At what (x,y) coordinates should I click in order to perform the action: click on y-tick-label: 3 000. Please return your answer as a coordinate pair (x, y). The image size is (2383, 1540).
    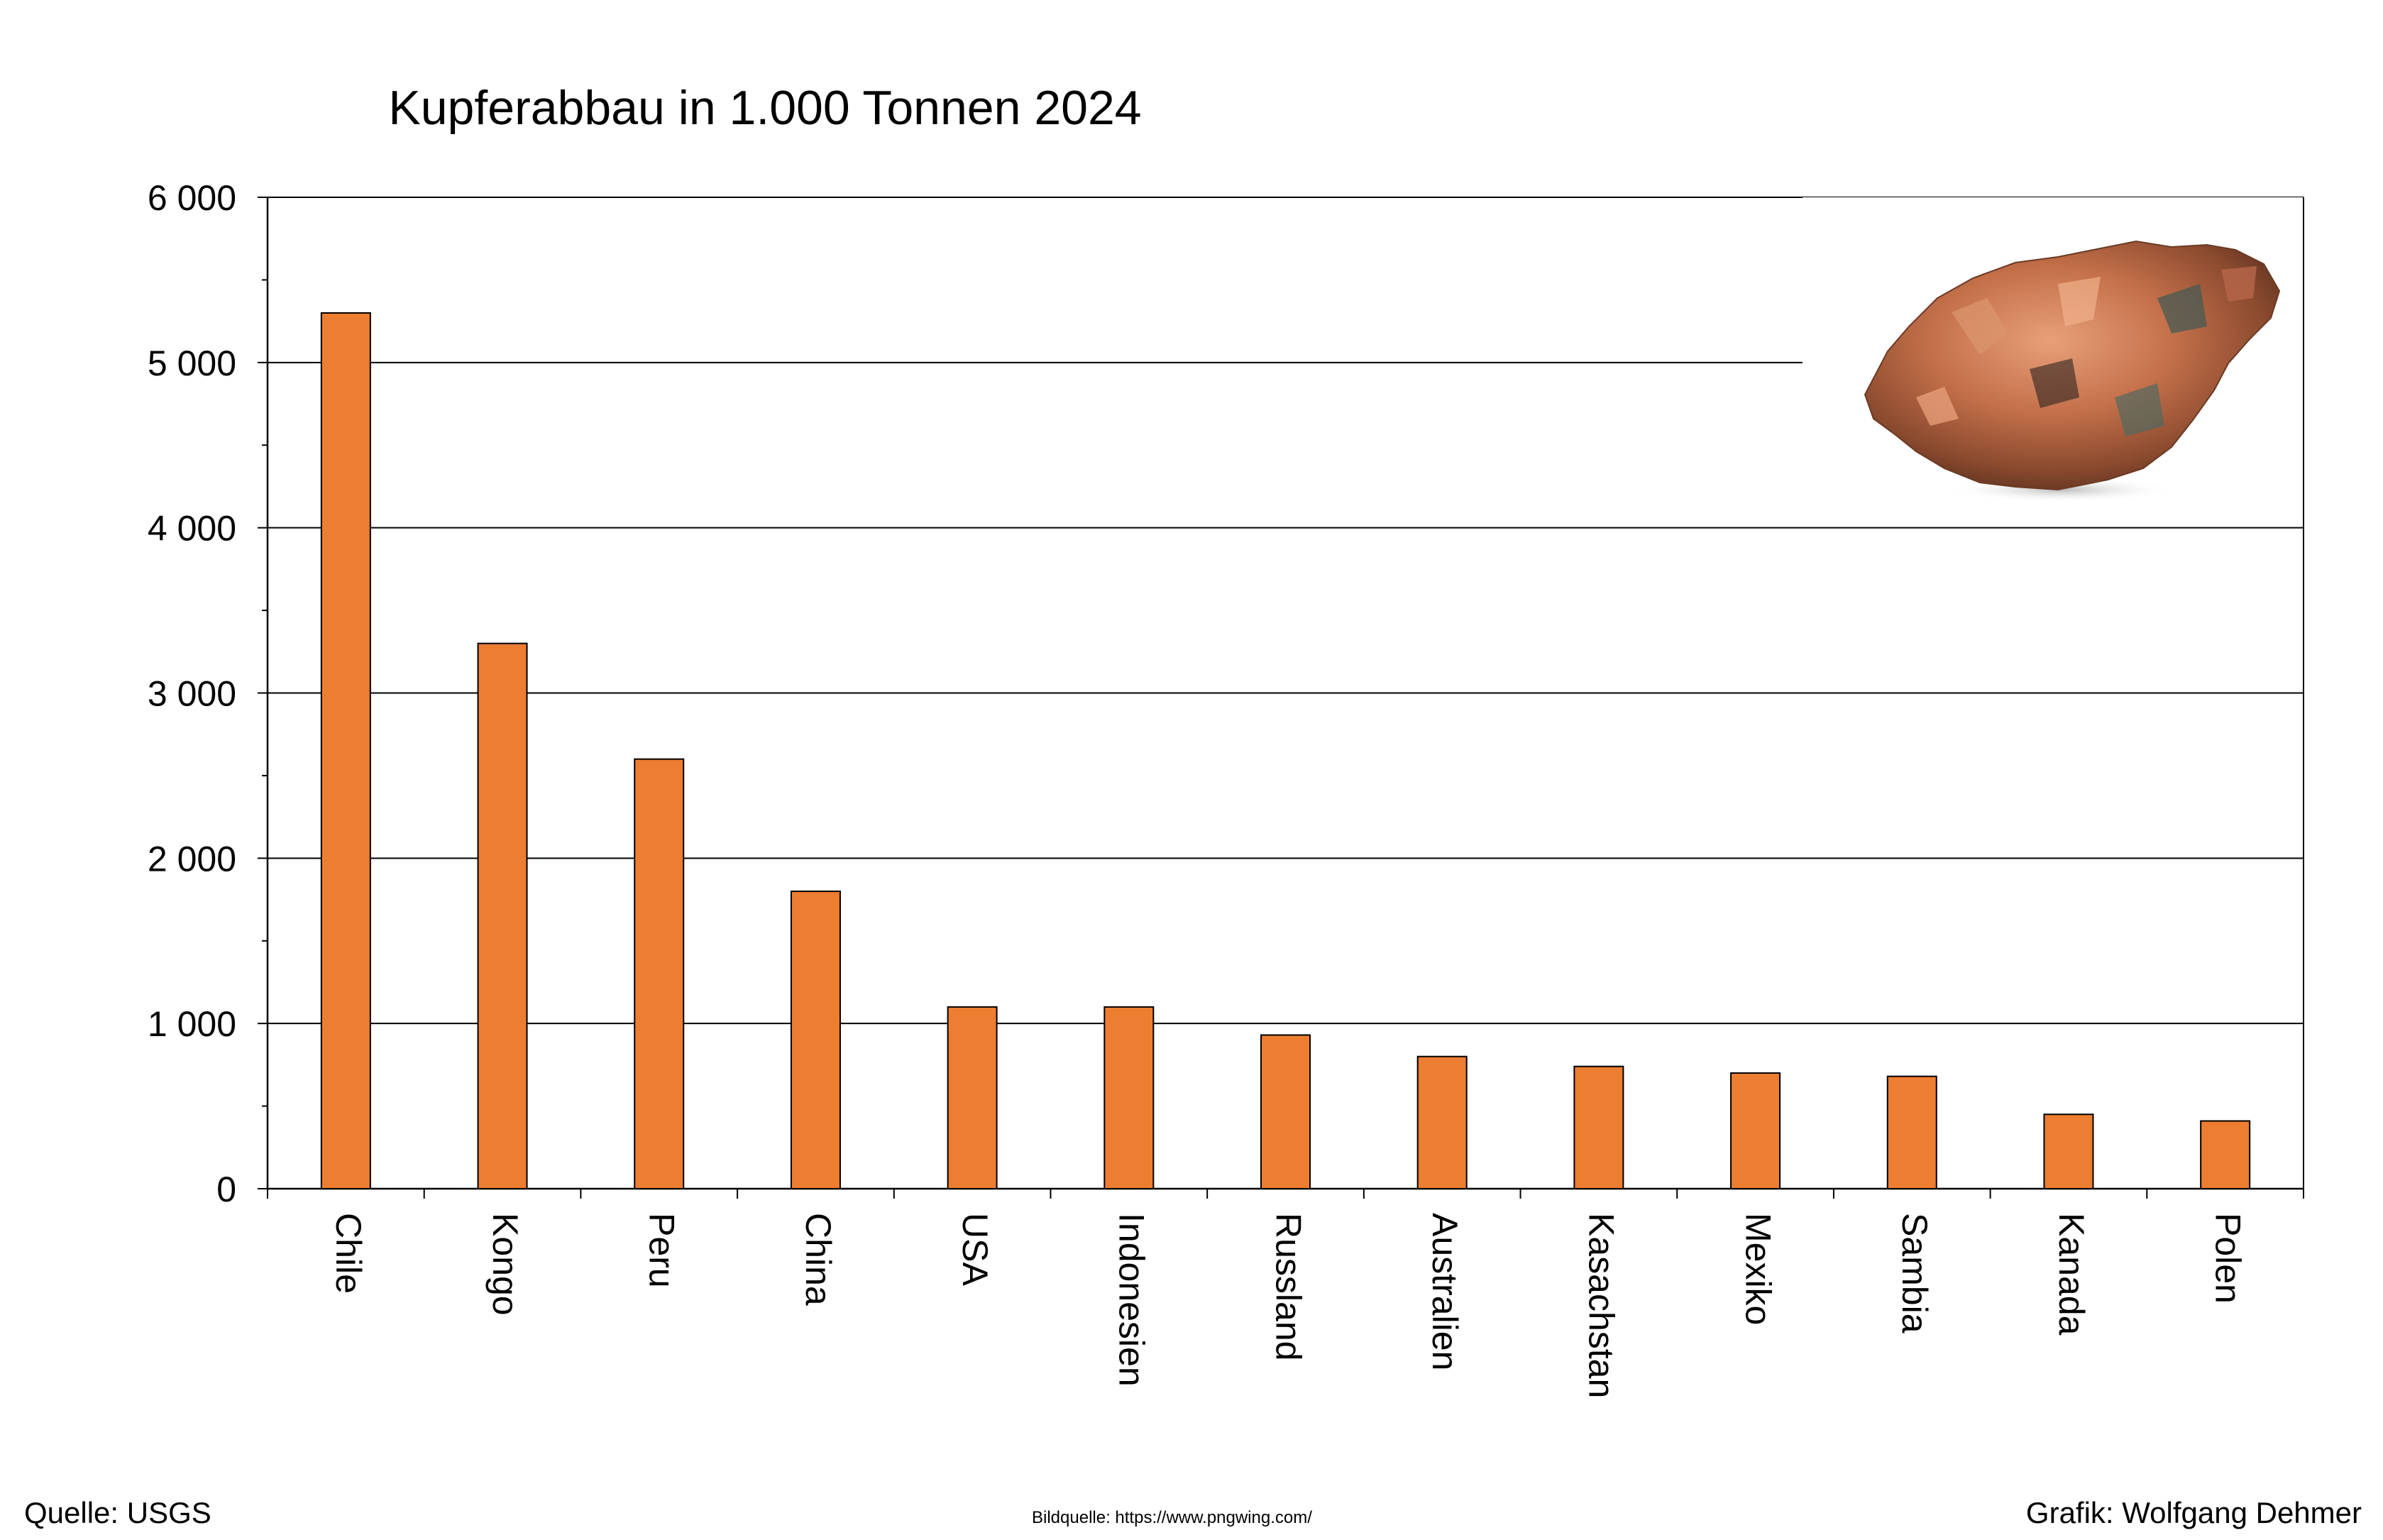
    Looking at the image, I should click on (192, 694).